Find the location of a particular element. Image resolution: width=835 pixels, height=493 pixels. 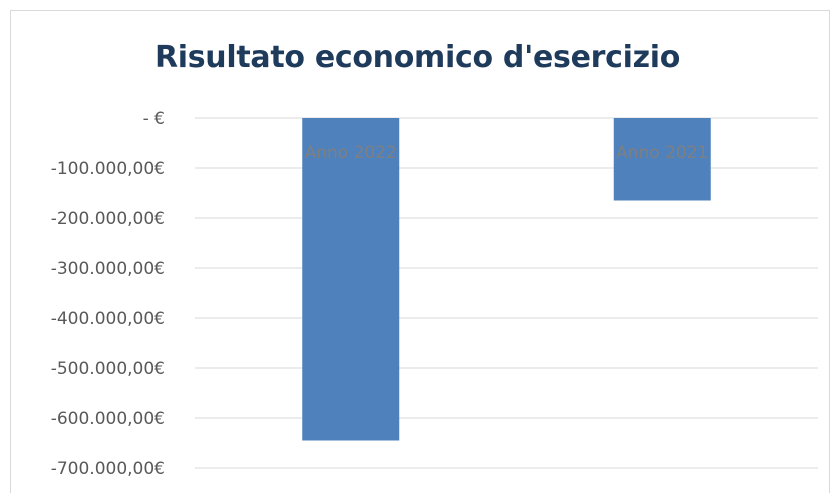

y-tick-label: -400.000,00€ is located at coordinates (108, 319).